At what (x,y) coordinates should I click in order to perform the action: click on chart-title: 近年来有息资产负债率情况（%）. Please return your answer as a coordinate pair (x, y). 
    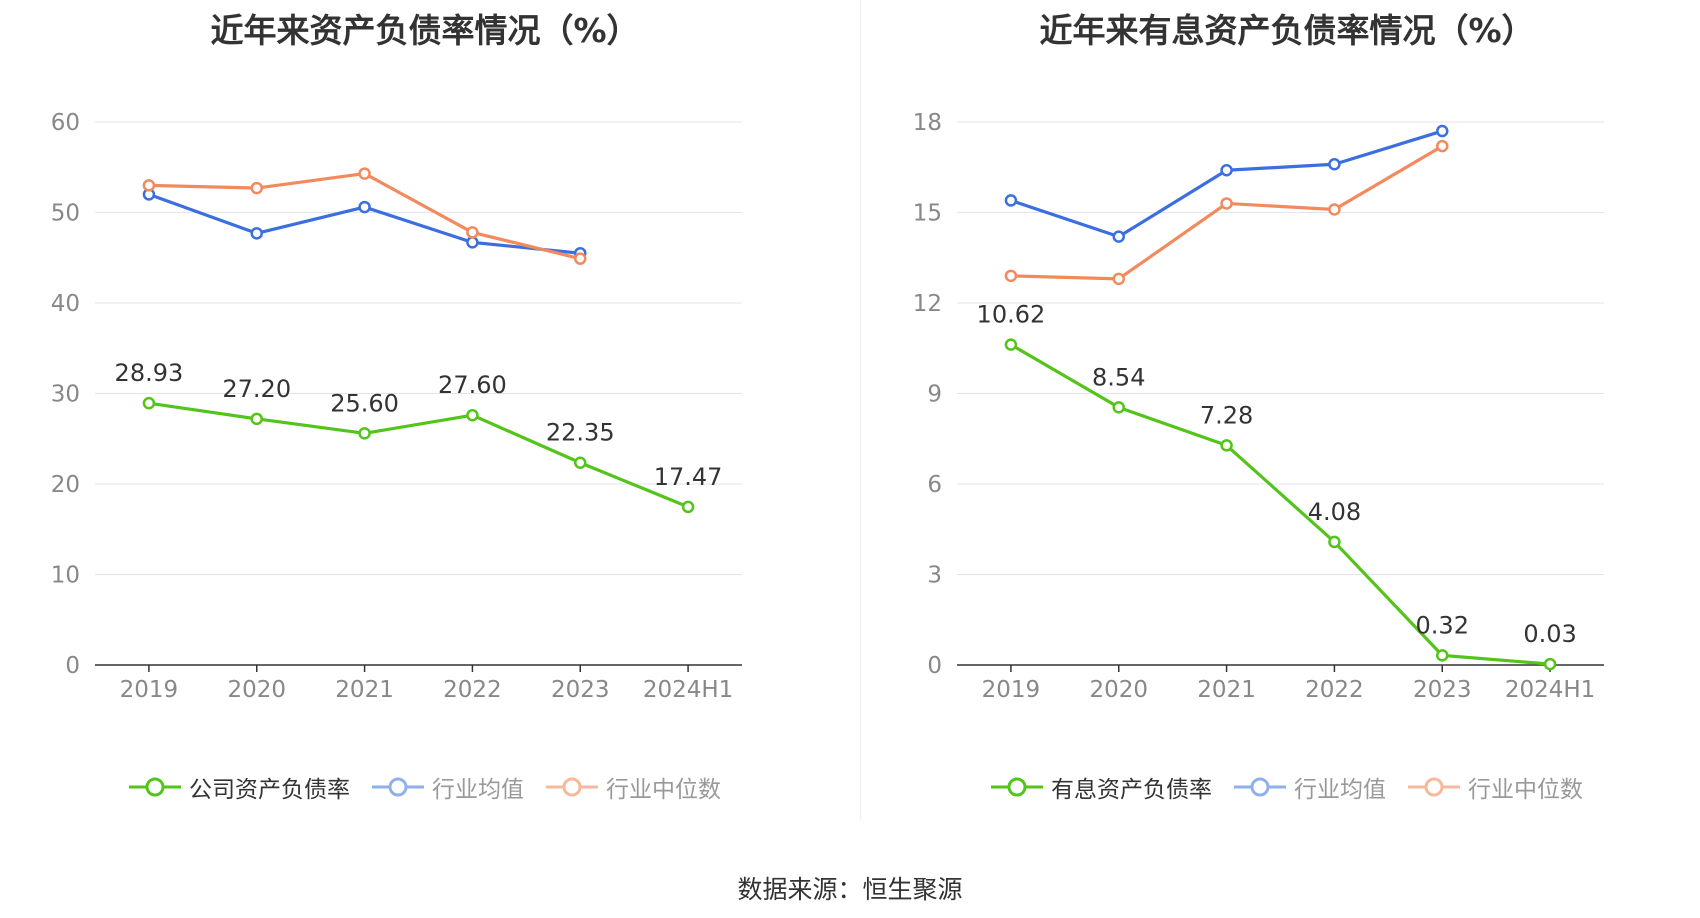
    Looking at the image, I should click on (1287, 30).